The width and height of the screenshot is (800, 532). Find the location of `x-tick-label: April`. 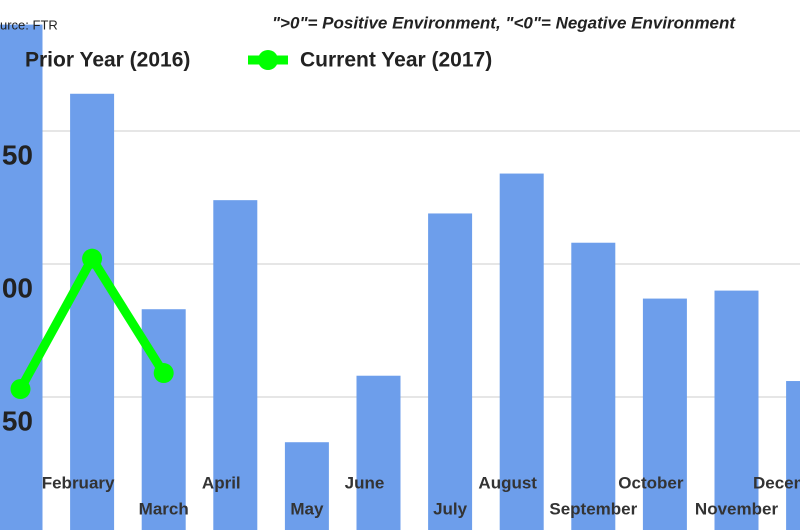

x-tick-label: April is located at coordinates (221, 482).